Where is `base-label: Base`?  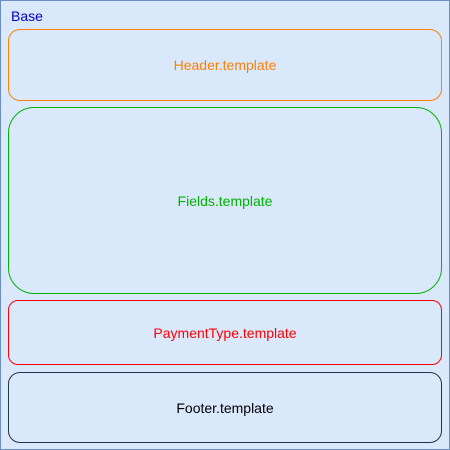
base-label: Base is located at coordinates (27, 16).